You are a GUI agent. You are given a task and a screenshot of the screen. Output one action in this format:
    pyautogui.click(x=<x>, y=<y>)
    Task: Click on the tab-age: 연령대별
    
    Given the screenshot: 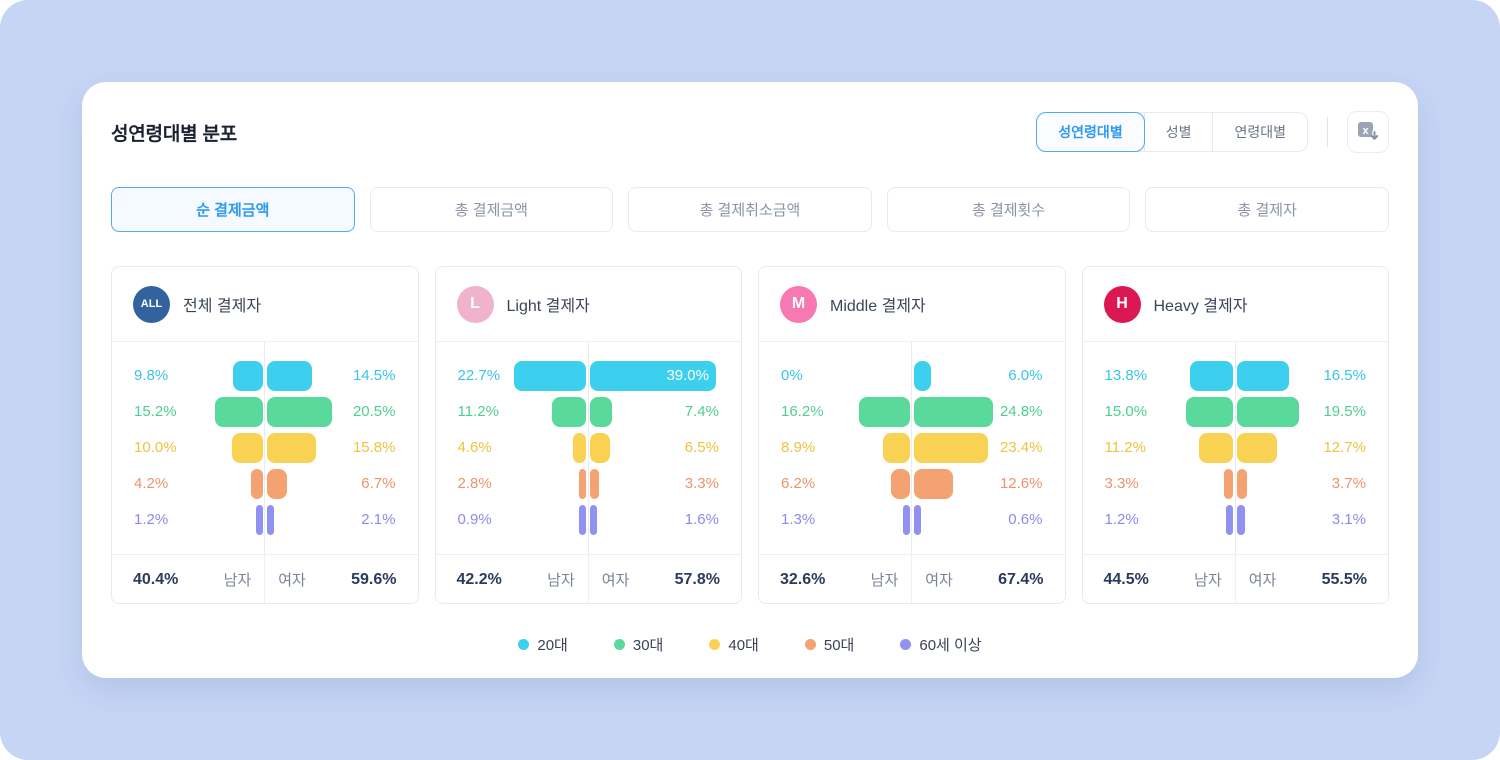 What is the action you would take?
    pyautogui.click(x=1260, y=132)
    